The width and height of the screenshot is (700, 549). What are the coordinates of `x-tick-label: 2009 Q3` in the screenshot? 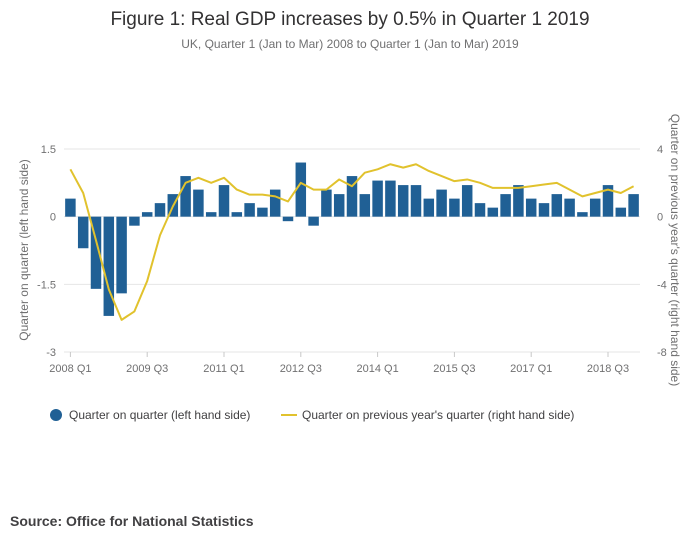 It's located at (147, 369).